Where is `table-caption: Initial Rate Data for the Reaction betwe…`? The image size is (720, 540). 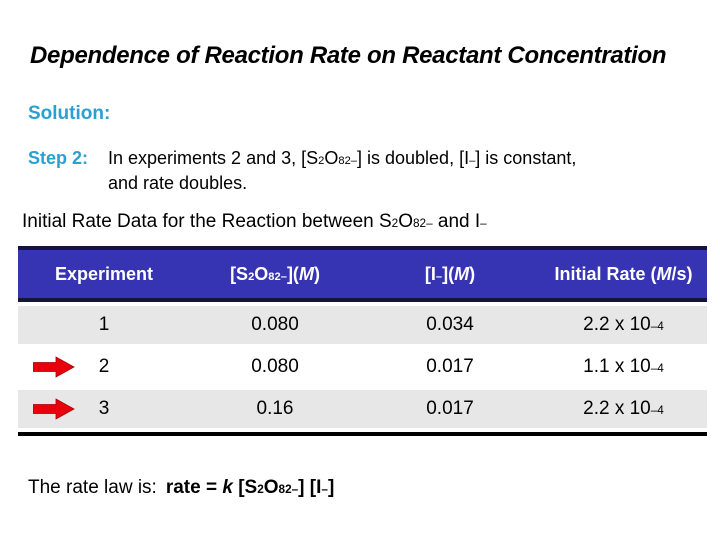 table-caption: Initial Rate Data for the Reaction betwe… is located at coordinates (254, 221).